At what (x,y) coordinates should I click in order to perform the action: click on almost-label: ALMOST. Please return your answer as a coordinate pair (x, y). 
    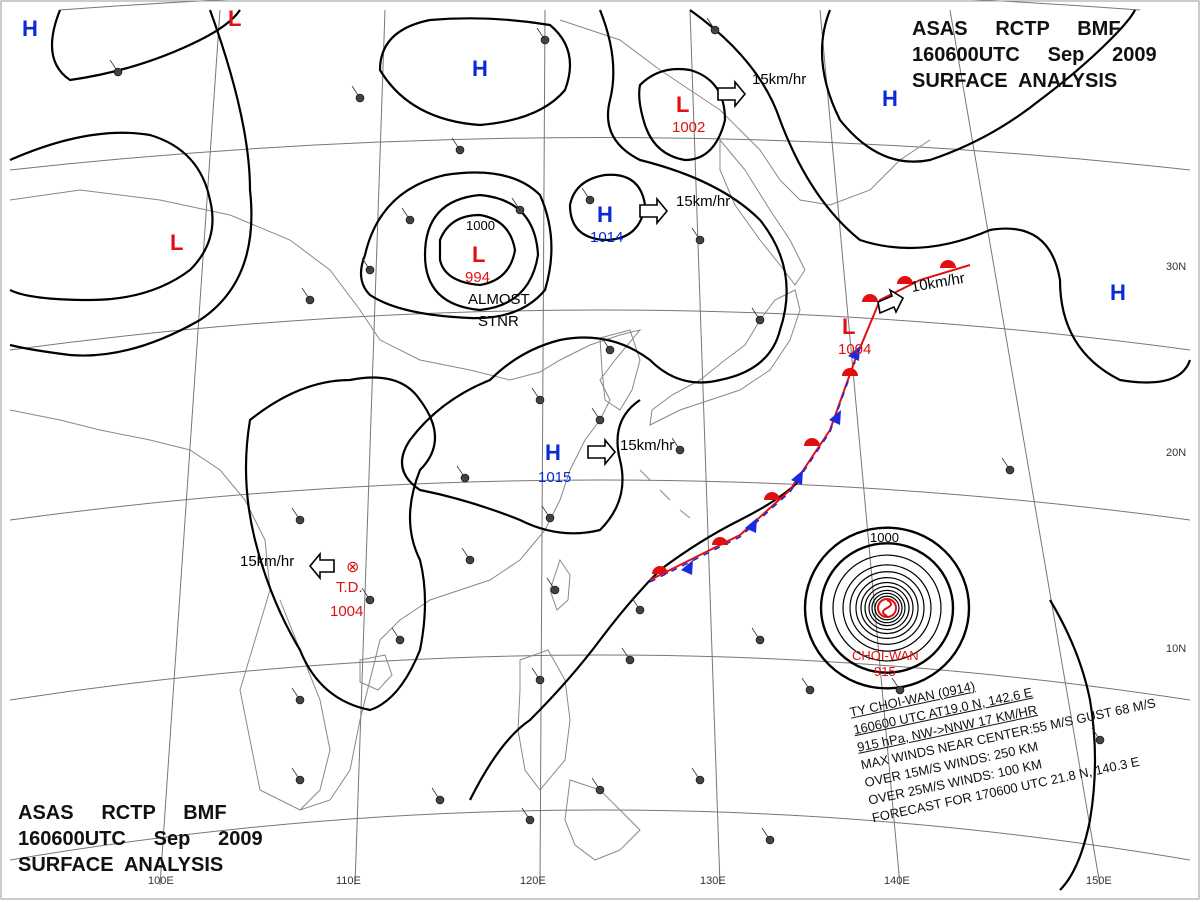
    Looking at the image, I should click on (499, 299).